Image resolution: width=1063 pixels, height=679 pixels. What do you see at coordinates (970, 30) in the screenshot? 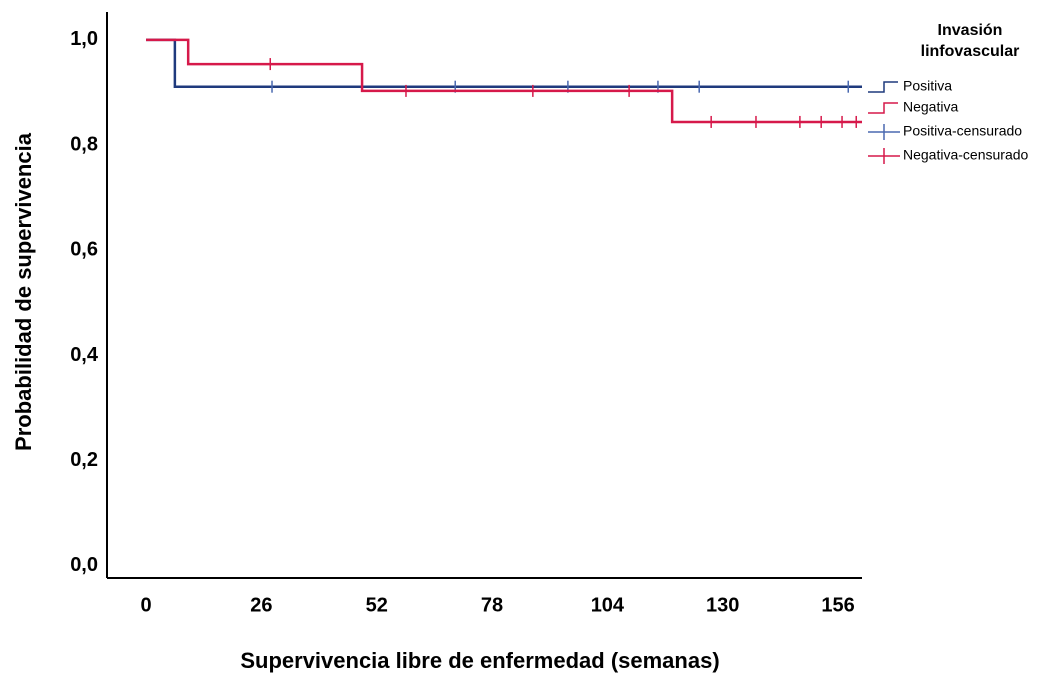
I see `legend-title: Invasión` at bounding box center [970, 30].